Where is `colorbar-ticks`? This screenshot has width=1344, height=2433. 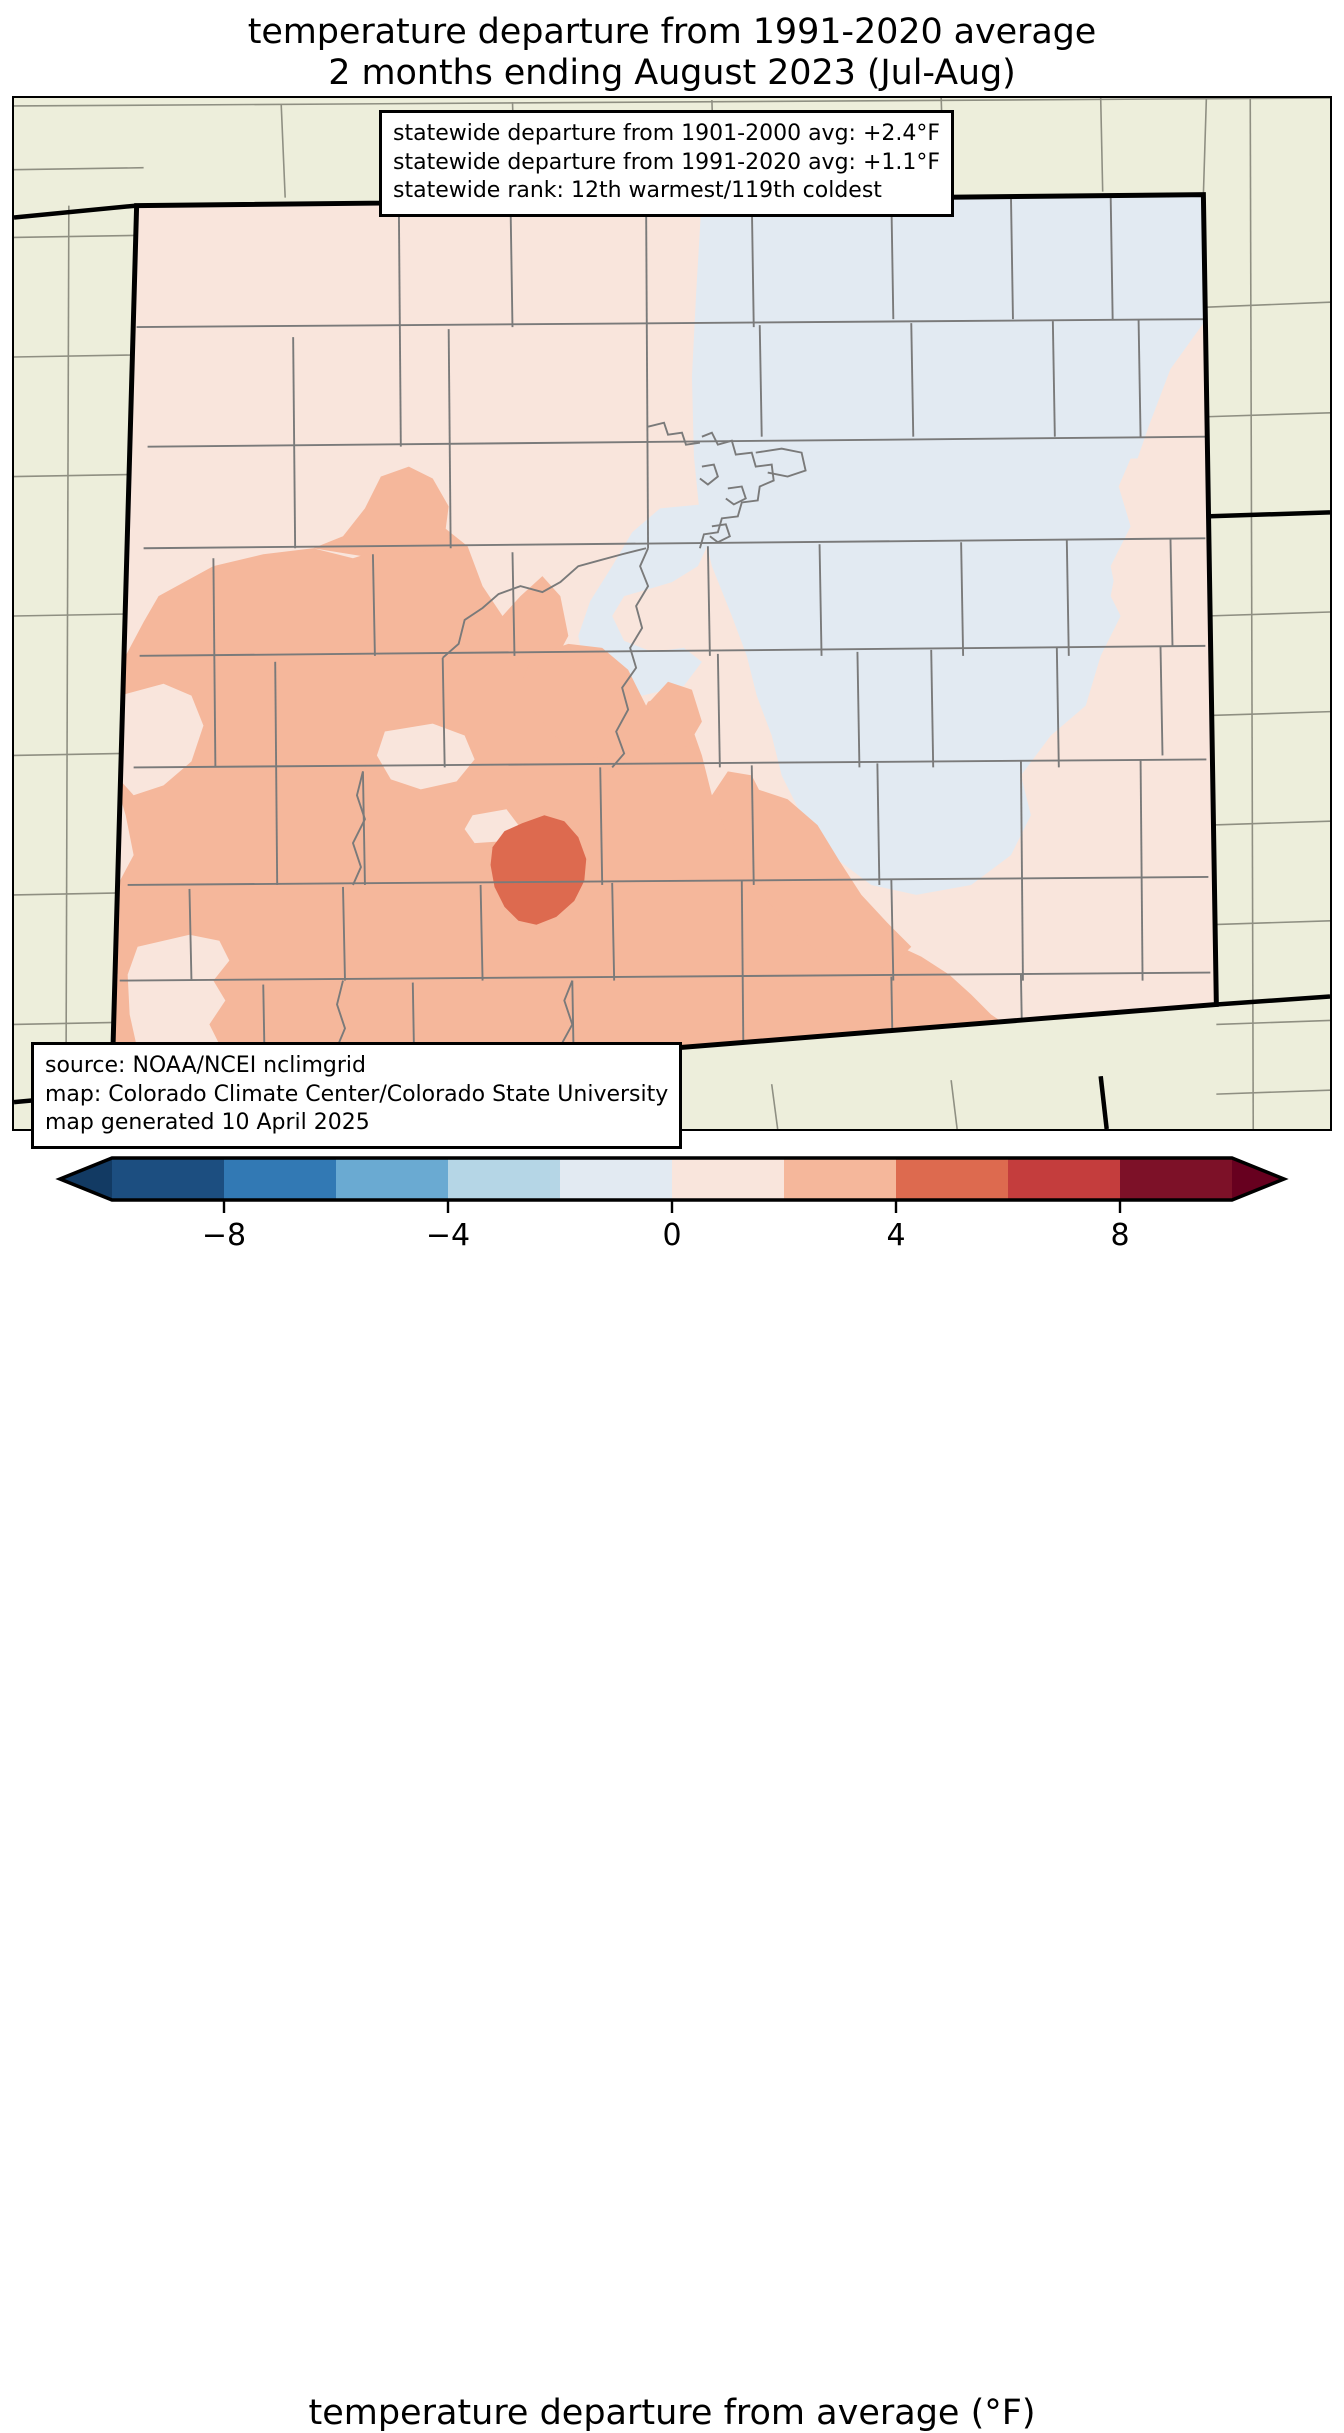 colorbar-ticks is located at coordinates (672, 1206).